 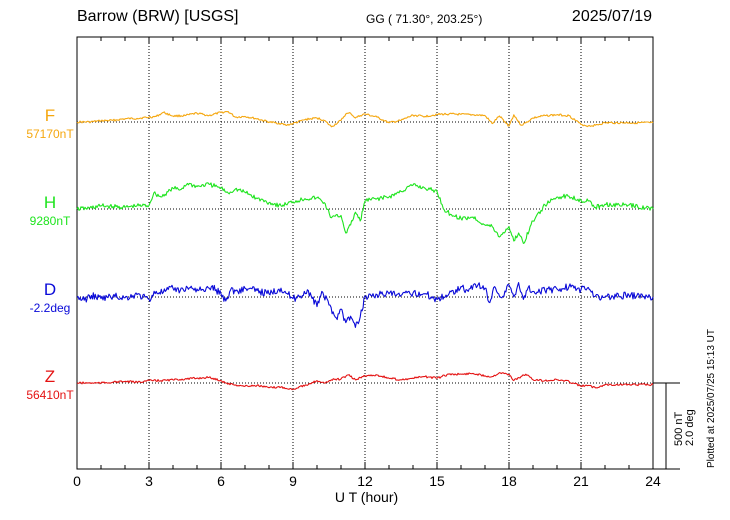 I want to click on x-axis-label: U T (hour), so click(x=366, y=497).